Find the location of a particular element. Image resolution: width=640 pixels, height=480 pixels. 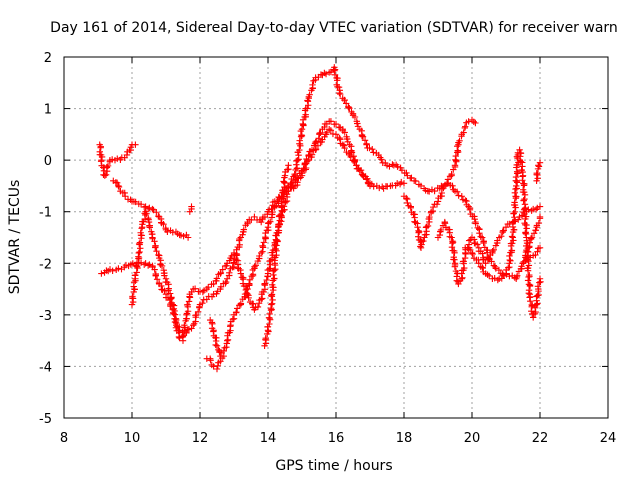

x-tick-label: 12 is located at coordinates (200, 438).